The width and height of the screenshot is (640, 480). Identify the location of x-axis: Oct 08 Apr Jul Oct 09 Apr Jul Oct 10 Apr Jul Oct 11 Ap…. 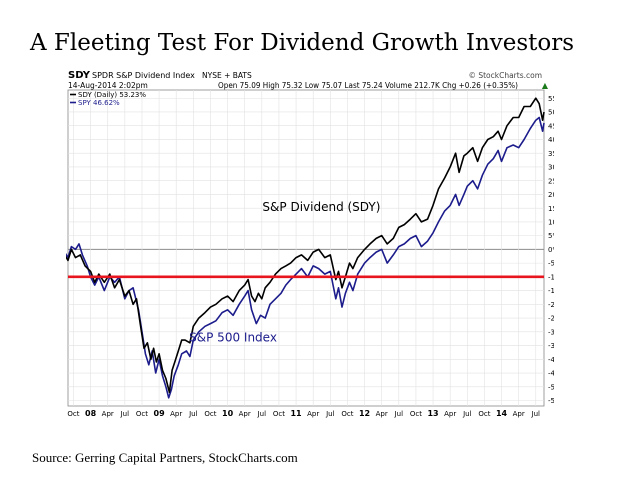
(303, 413).